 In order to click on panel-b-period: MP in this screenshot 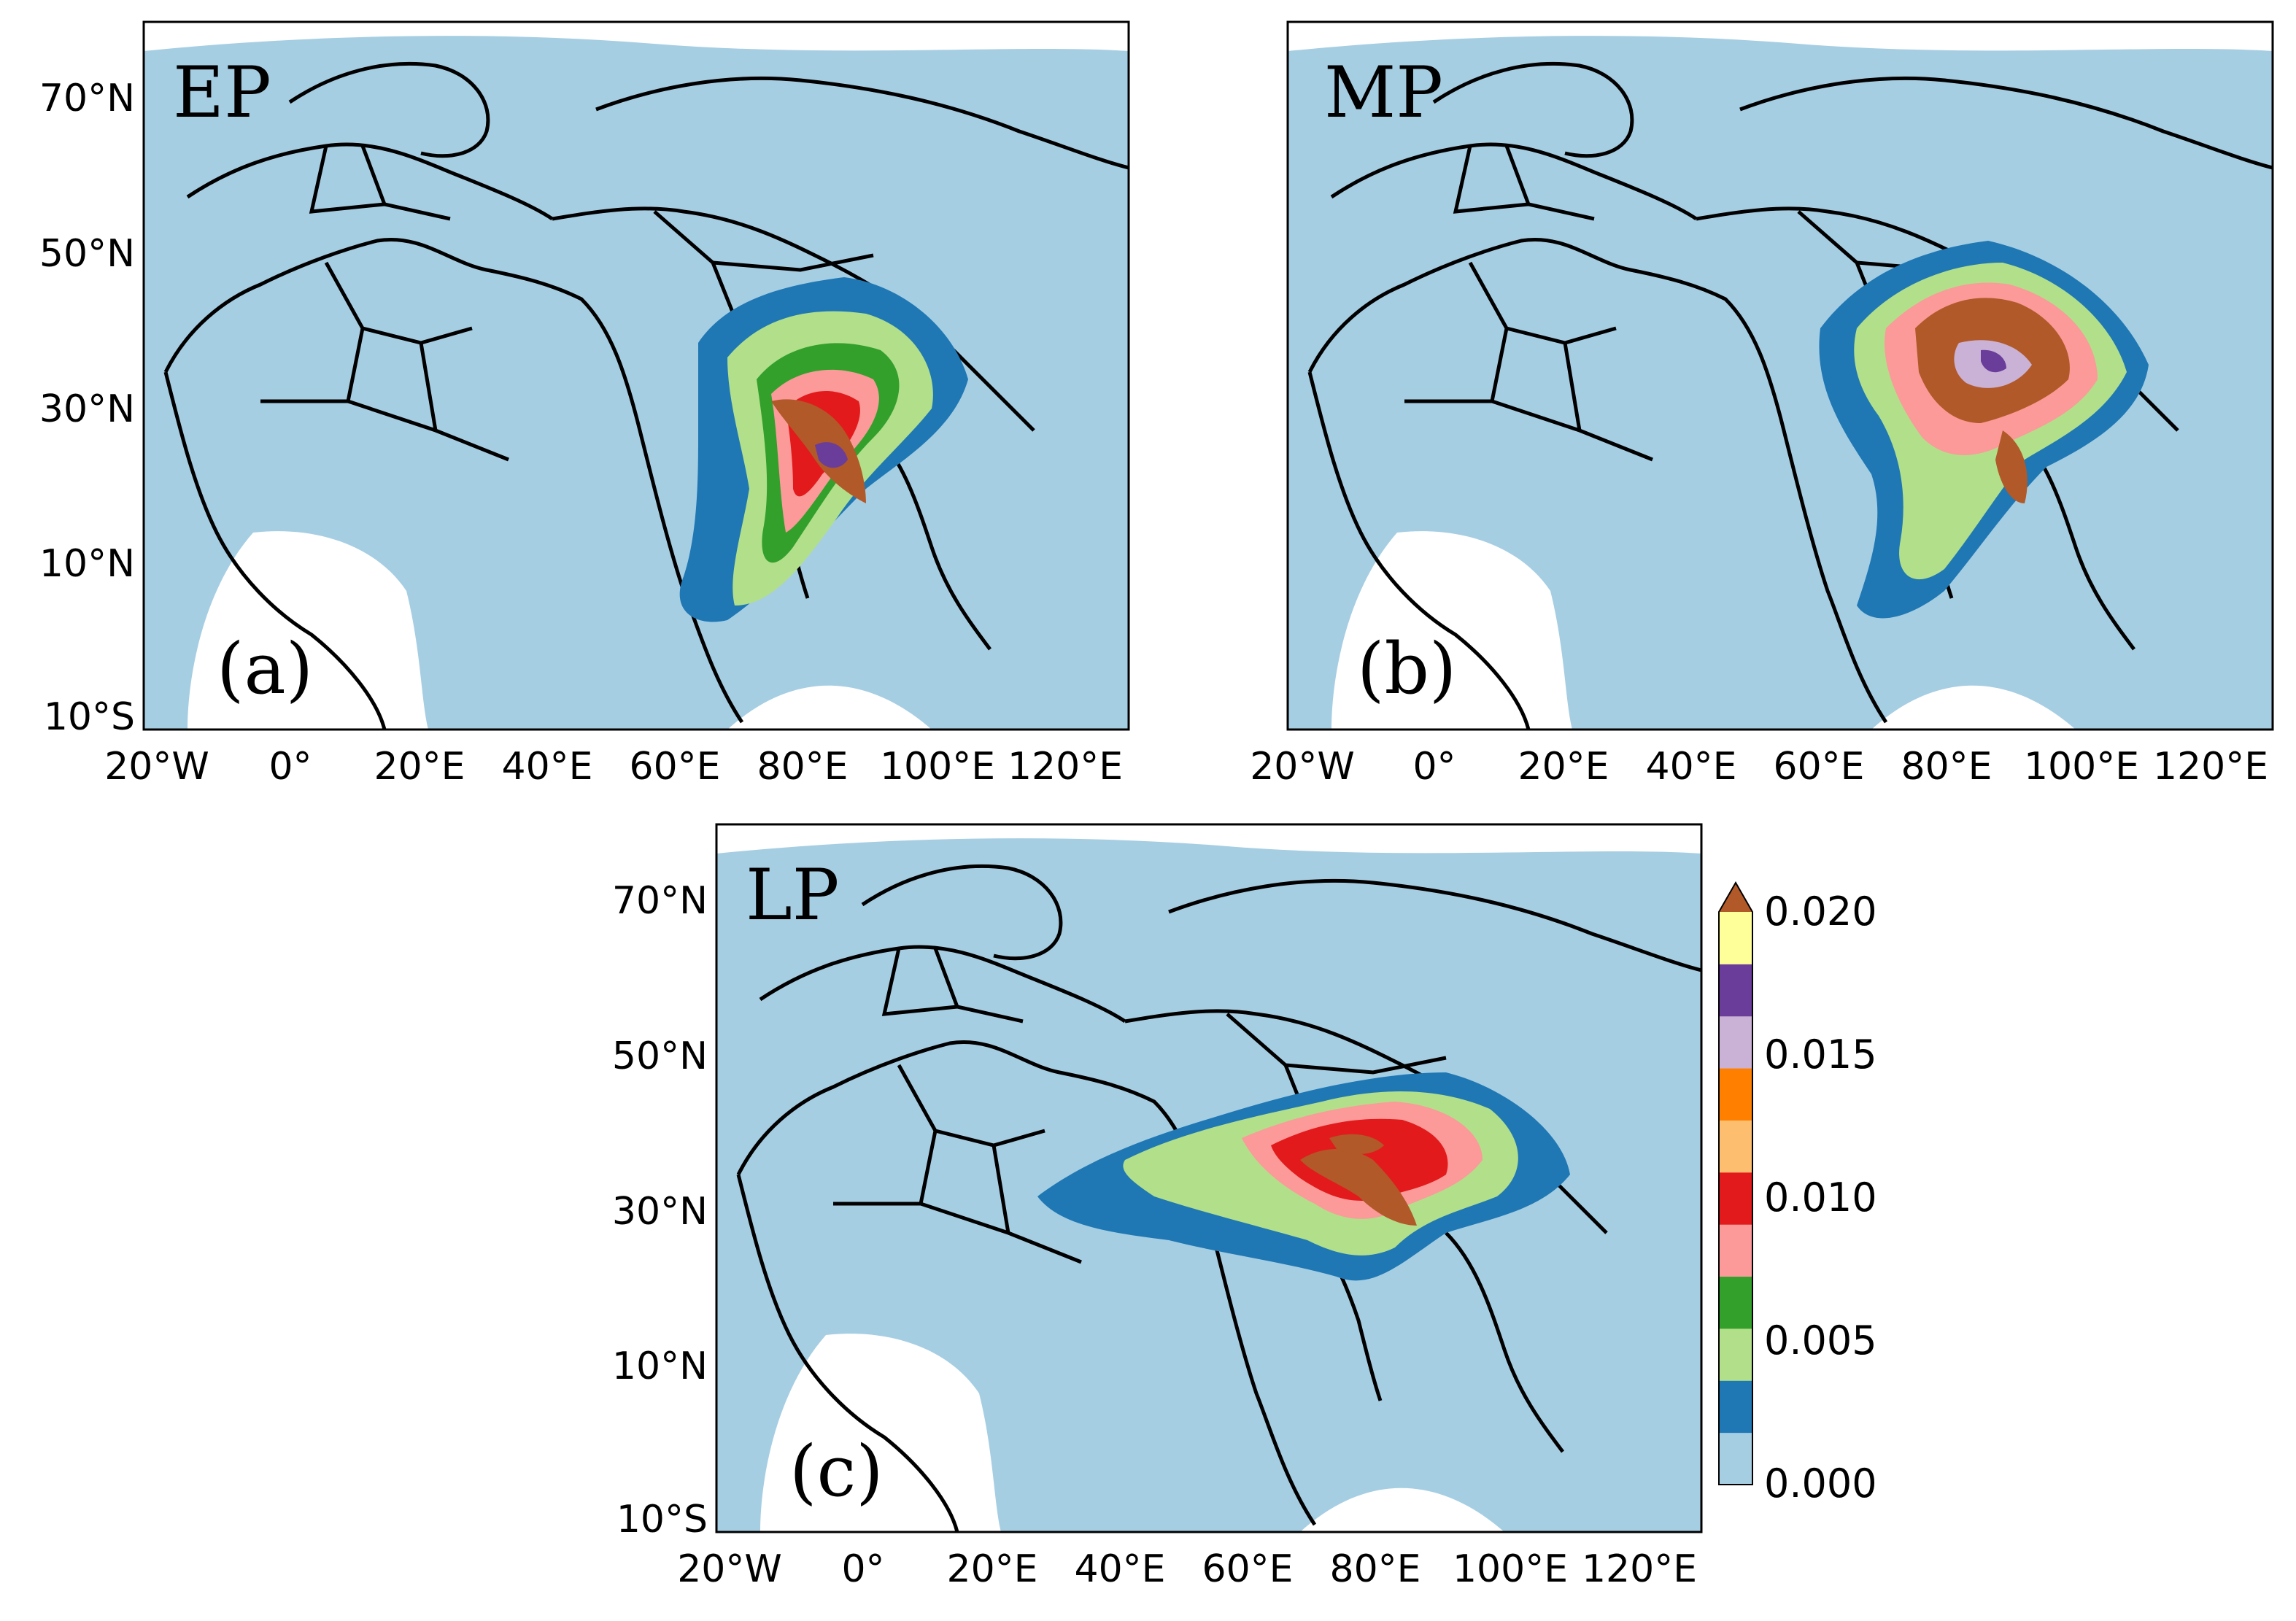, I will do `click(1384, 93)`.